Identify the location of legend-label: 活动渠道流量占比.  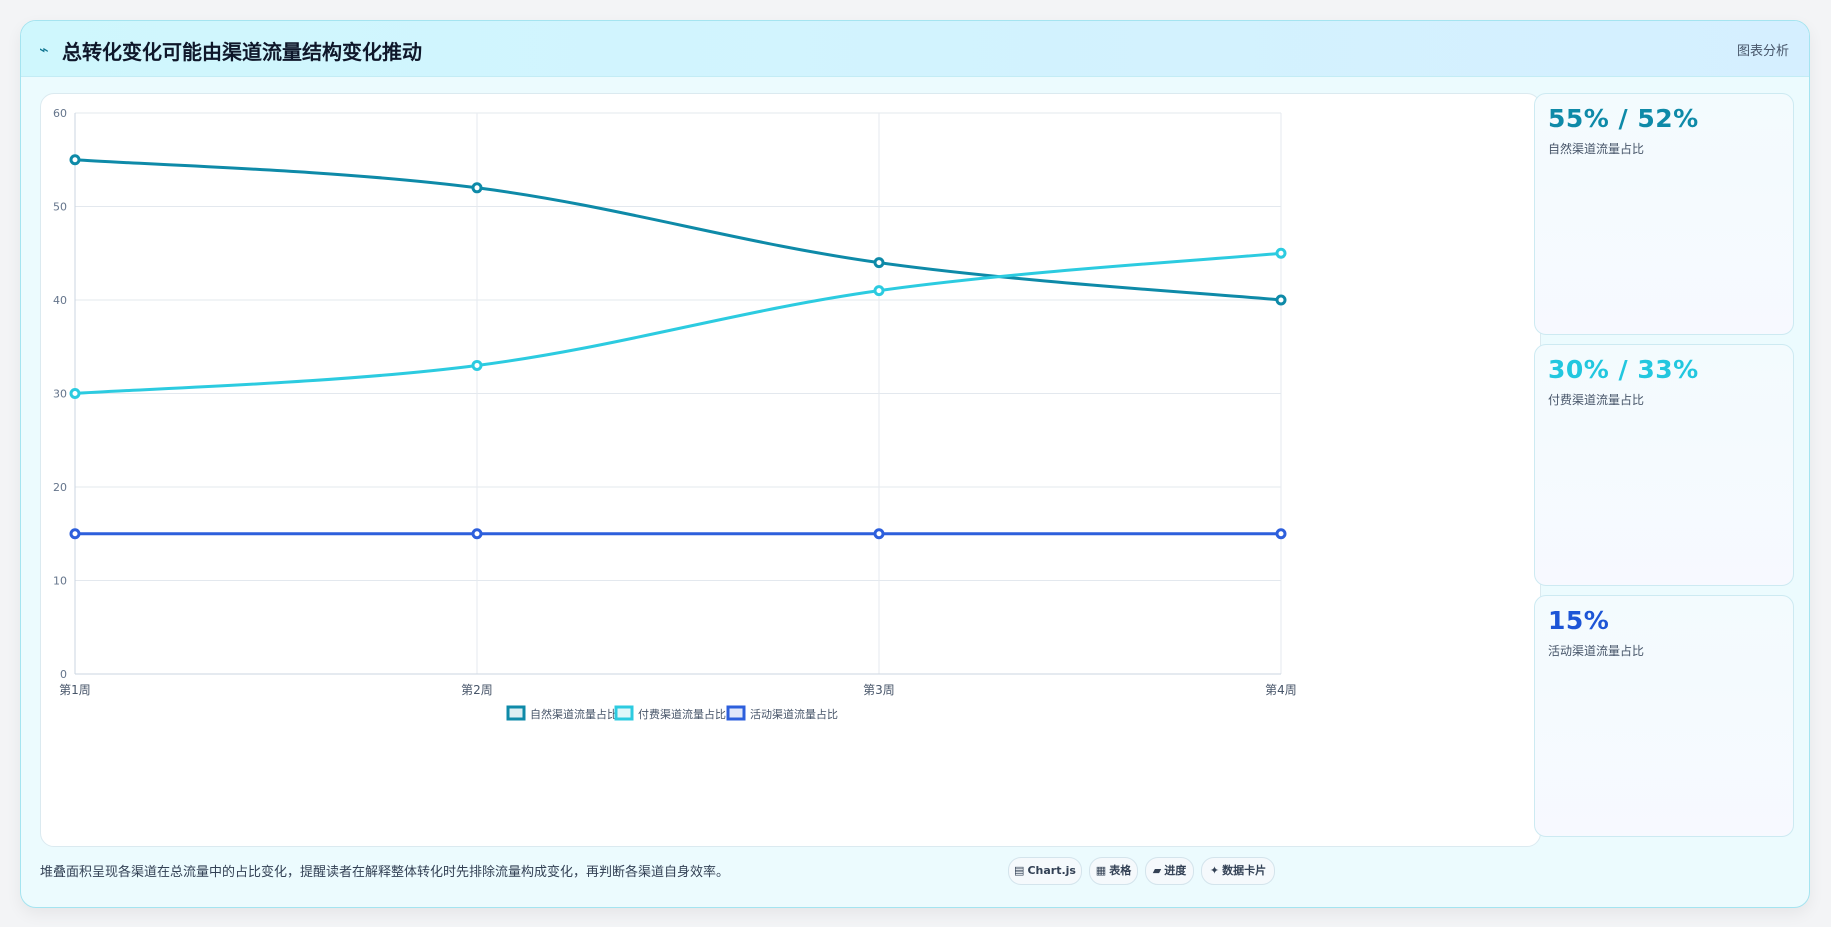
(794, 714).